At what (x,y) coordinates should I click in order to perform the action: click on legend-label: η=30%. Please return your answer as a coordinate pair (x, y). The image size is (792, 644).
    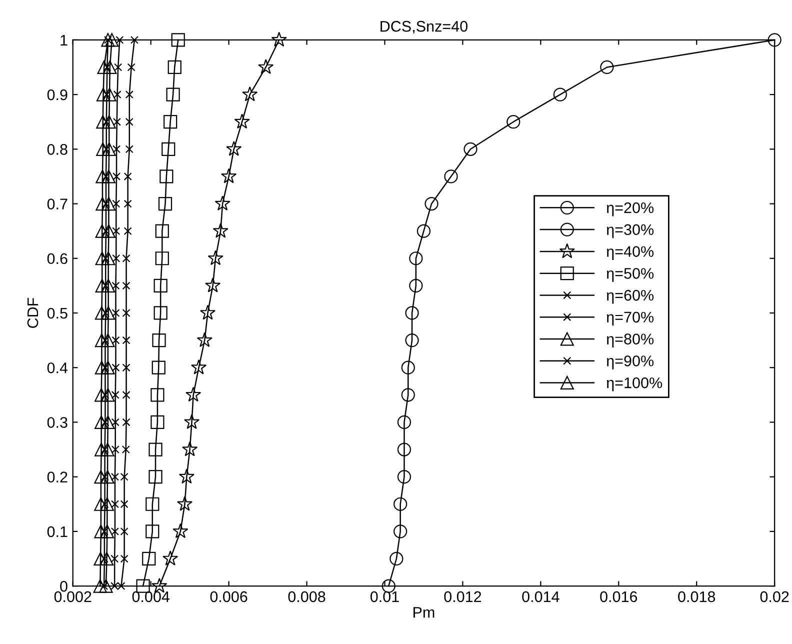
    Looking at the image, I should click on (630, 231).